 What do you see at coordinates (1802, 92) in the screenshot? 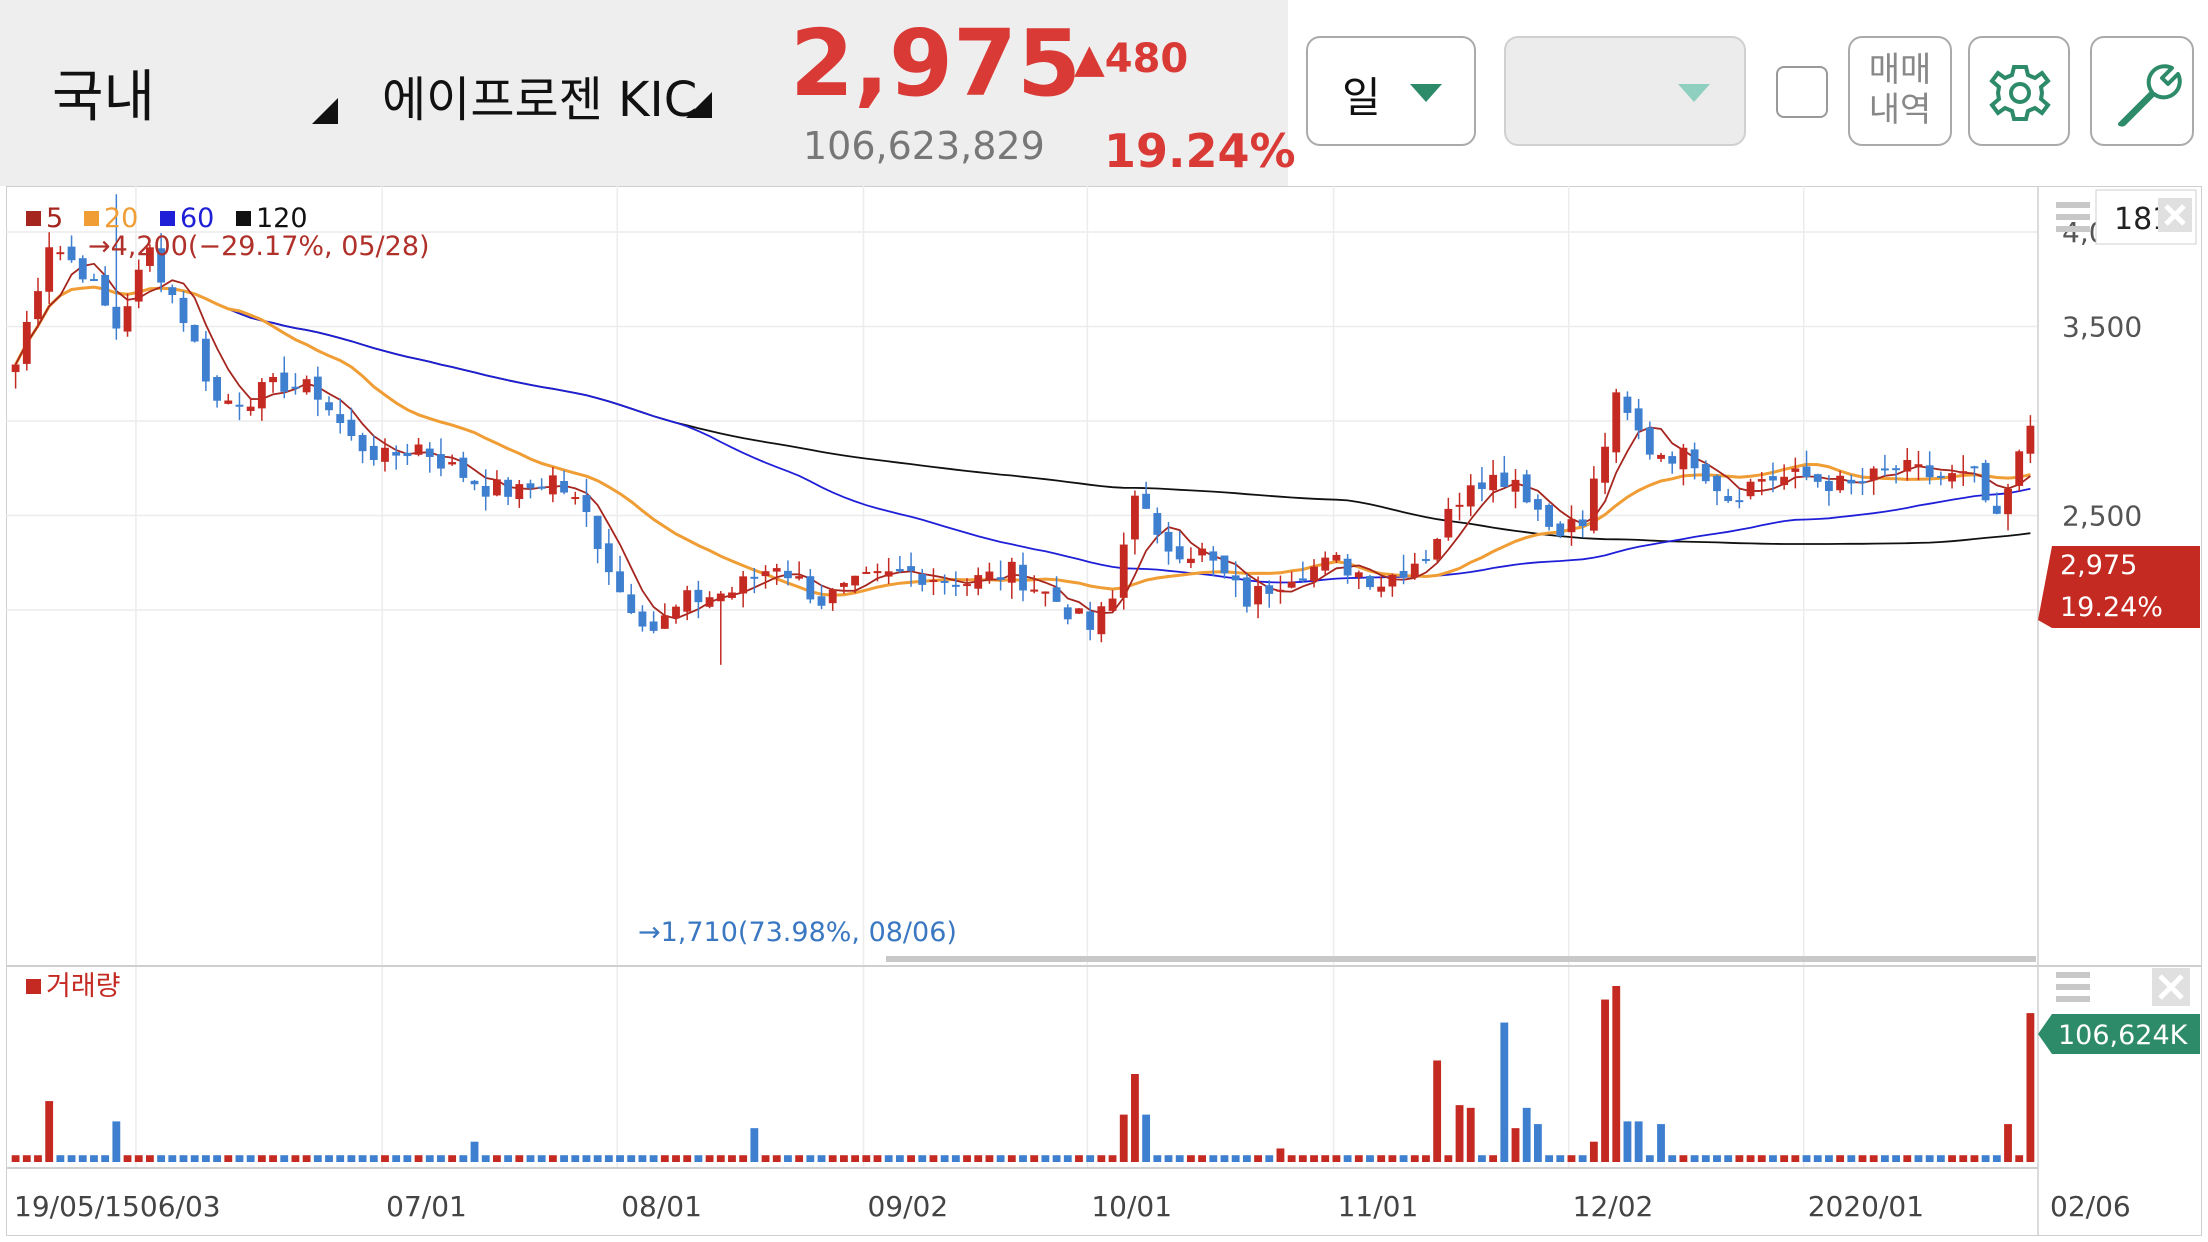
I see `option-checkbox` at bounding box center [1802, 92].